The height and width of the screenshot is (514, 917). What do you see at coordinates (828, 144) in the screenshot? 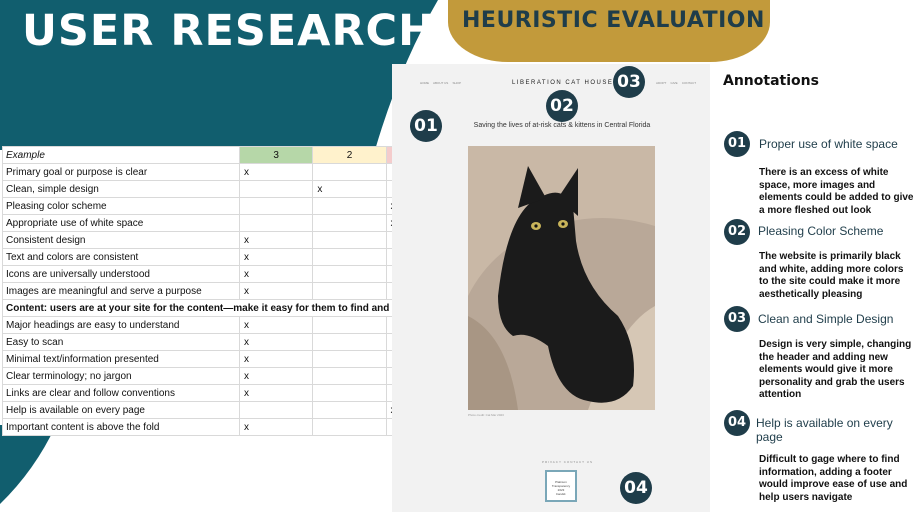
I see `annotation-heading: Proper use of white space` at bounding box center [828, 144].